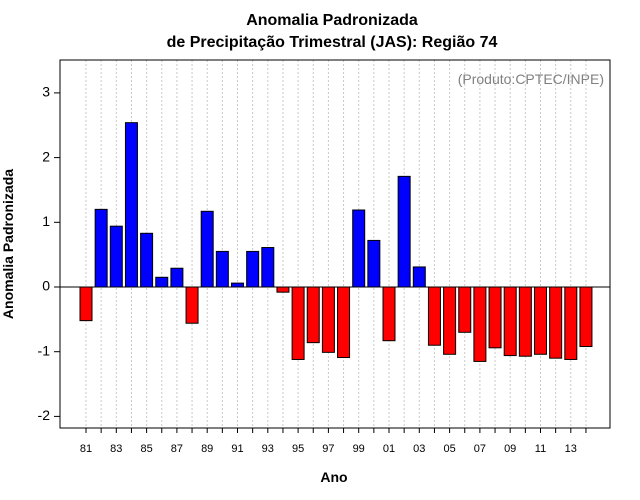 This screenshot has height=500, width=640. I want to click on x-tick-label: 13, so click(571, 449).